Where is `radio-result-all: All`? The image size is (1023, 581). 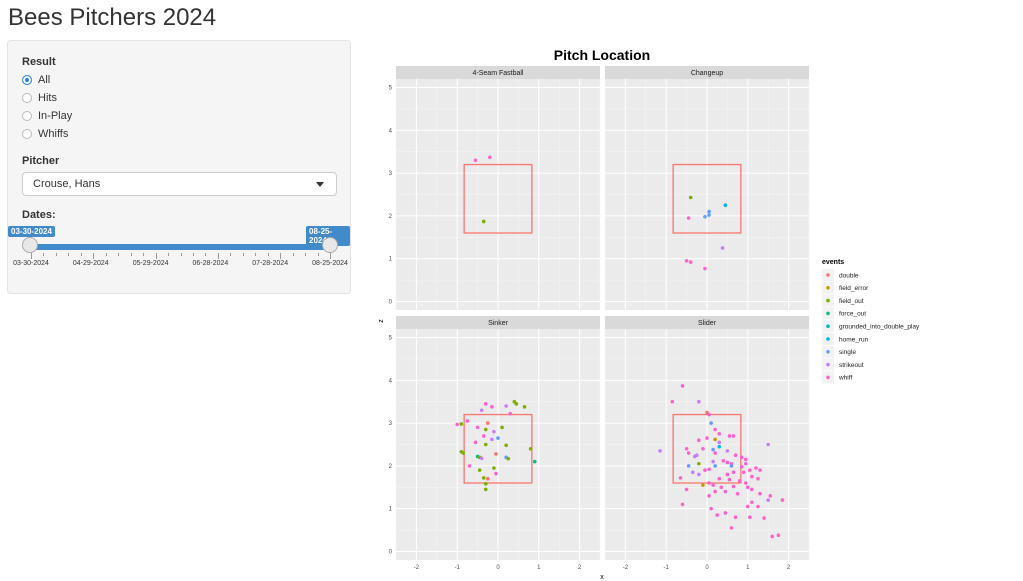
radio-result-all: All is located at coordinates (36, 80).